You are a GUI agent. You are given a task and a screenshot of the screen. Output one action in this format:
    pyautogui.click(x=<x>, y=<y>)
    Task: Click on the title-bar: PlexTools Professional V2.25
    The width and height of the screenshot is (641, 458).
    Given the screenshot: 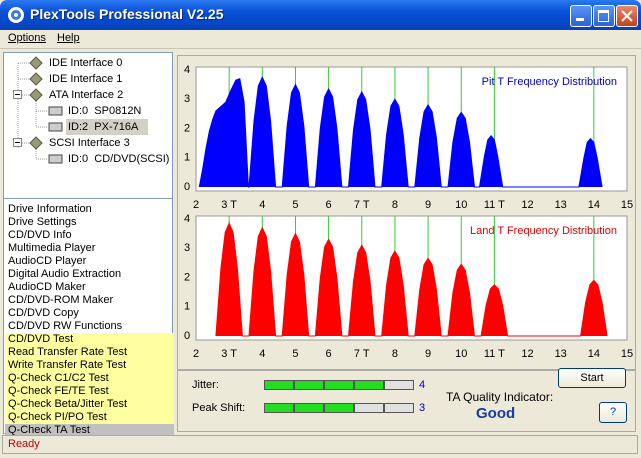 What is the action you would take?
    pyautogui.click(x=320, y=15)
    